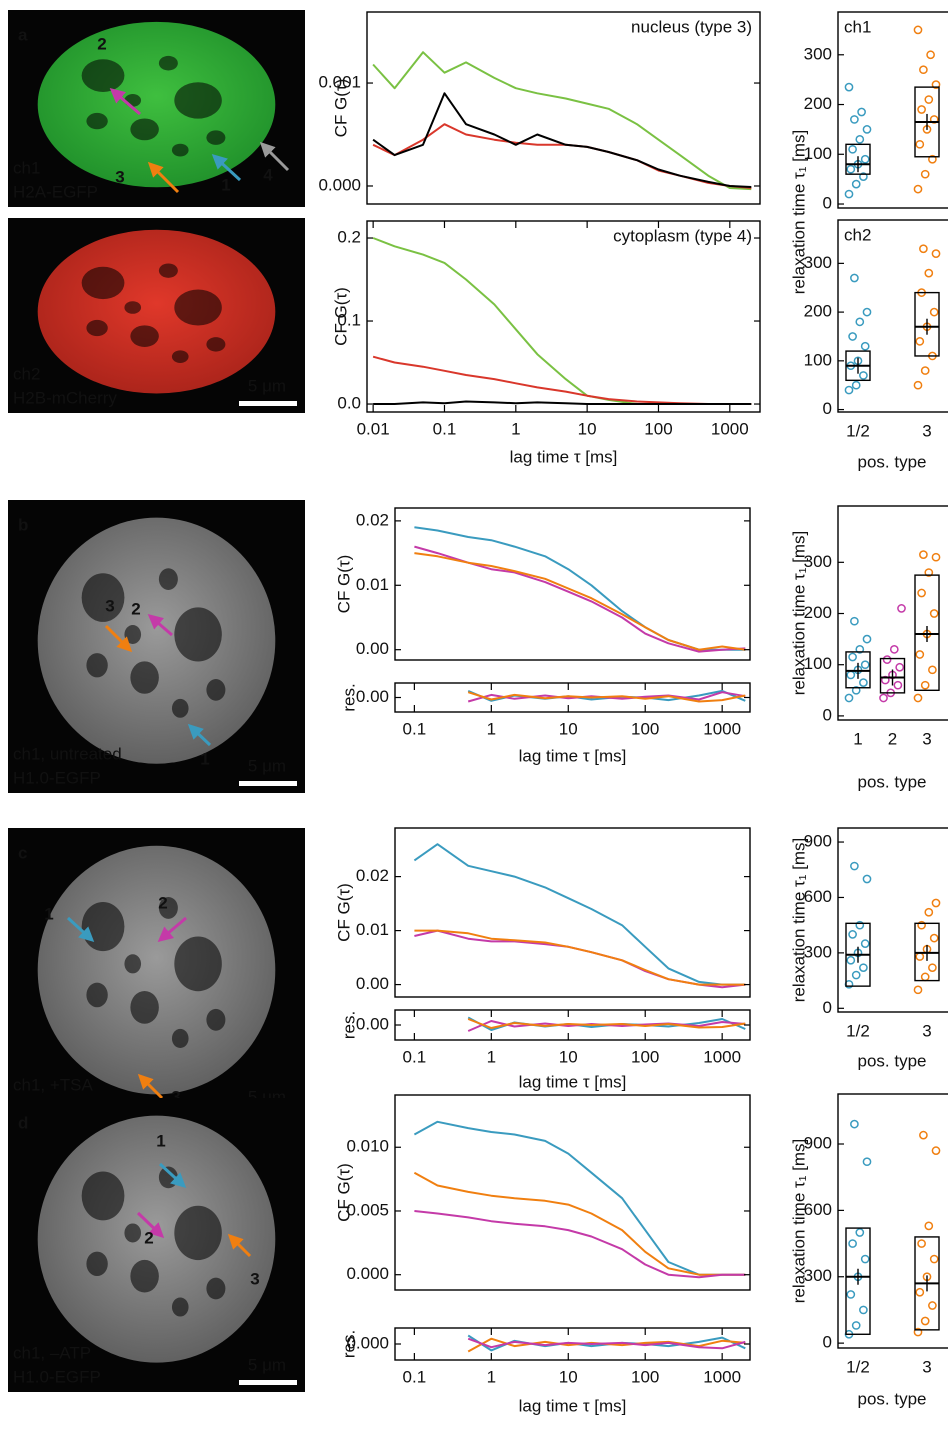  Describe the element at coordinates (730, 428) in the screenshot. I see `x-tick-label: 1000` at that location.